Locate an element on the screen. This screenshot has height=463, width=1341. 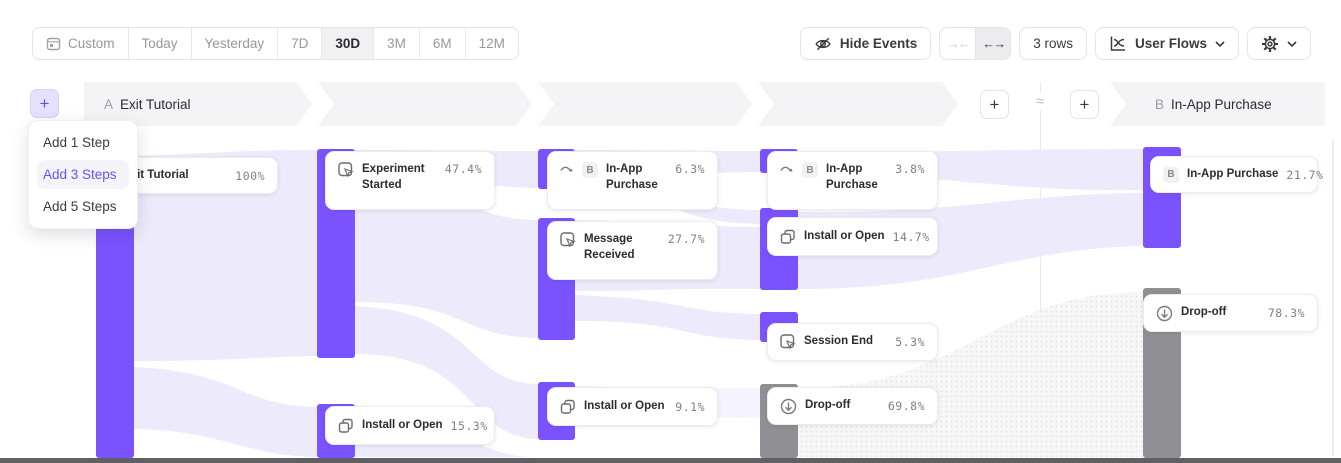
expand-icon: ←→ is located at coordinates (994, 43).